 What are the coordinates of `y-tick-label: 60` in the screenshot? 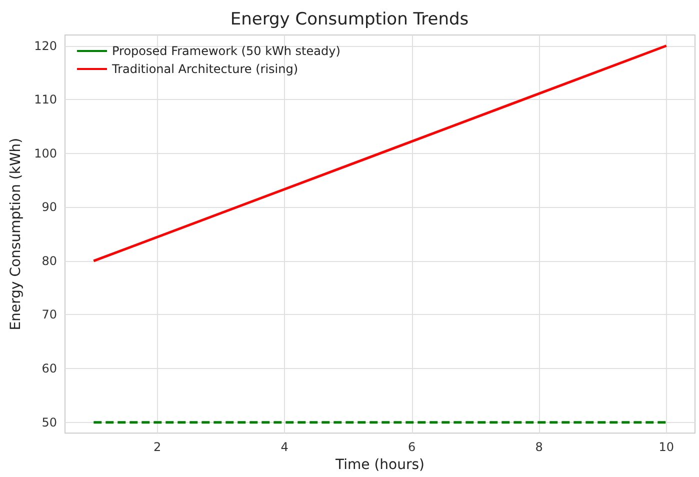 It's located at (49, 369).